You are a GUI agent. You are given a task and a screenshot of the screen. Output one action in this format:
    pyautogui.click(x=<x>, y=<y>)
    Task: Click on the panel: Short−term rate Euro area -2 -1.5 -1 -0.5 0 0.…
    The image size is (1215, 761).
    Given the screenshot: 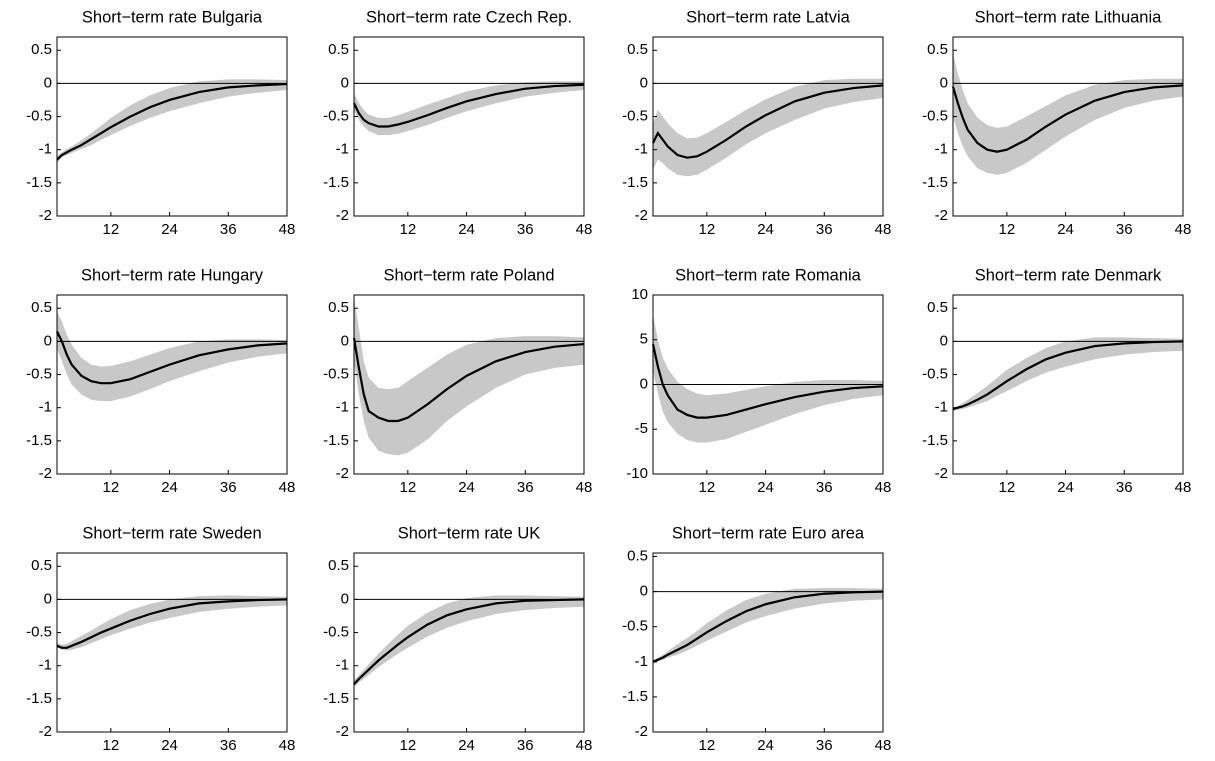 What is the action you would take?
    pyautogui.click(x=756, y=639)
    